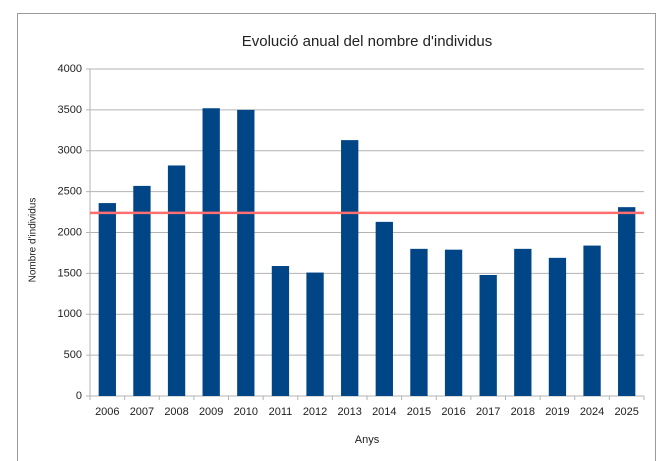 The height and width of the screenshot is (461, 667). I want to click on x-tick-label: 2011, so click(281, 412).